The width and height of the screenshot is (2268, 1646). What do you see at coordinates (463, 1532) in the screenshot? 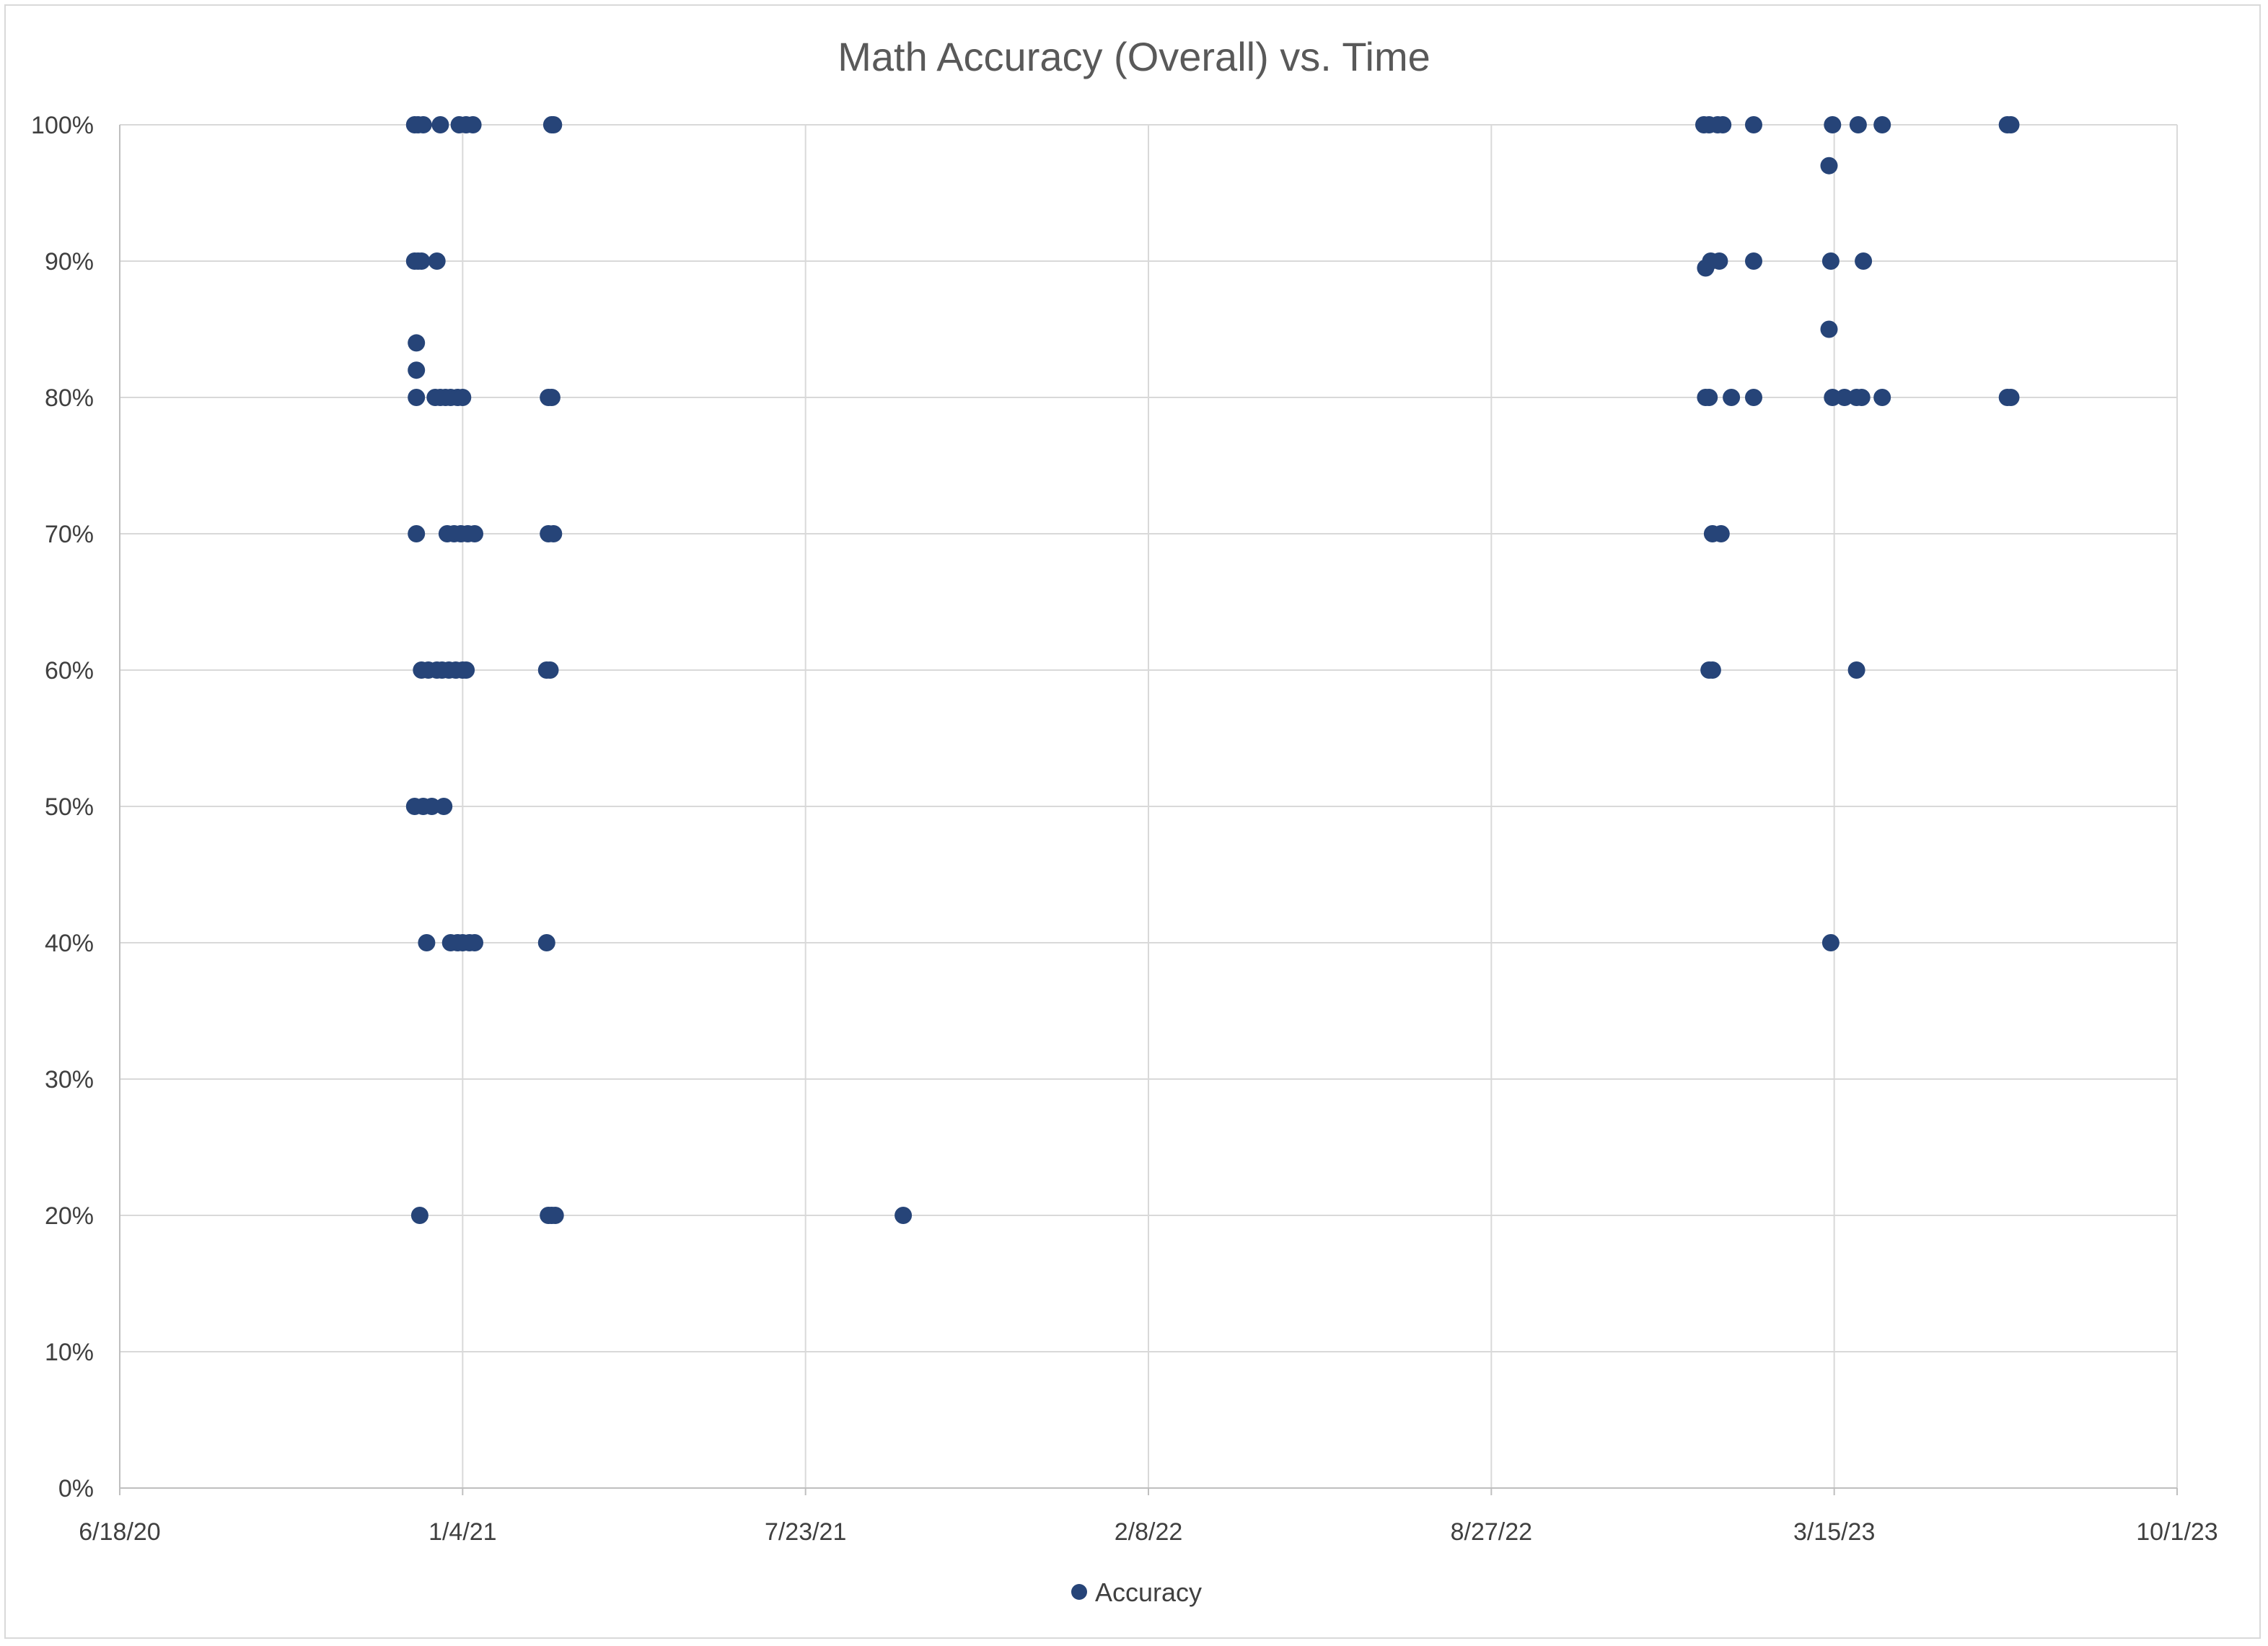
I see `x-tick-label: 1/4/21` at bounding box center [463, 1532].